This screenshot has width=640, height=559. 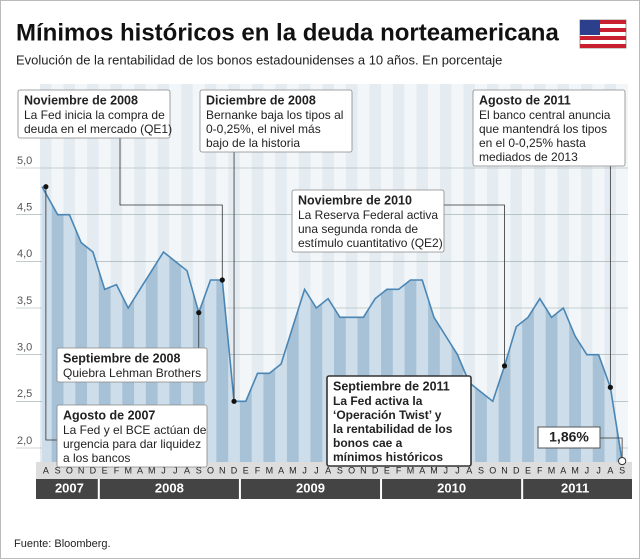 I want to click on y-tick-label: 4,0, so click(x=24, y=254).